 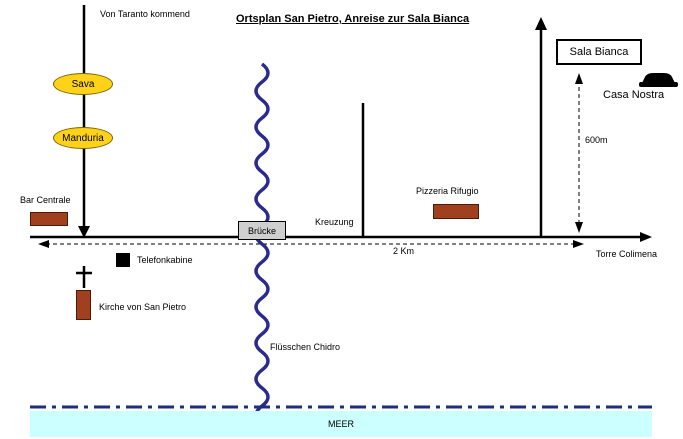 What do you see at coordinates (447, 191) in the screenshot?
I see `label-pizzeria: Pizzeria Rifugio` at bounding box center [447, 191].